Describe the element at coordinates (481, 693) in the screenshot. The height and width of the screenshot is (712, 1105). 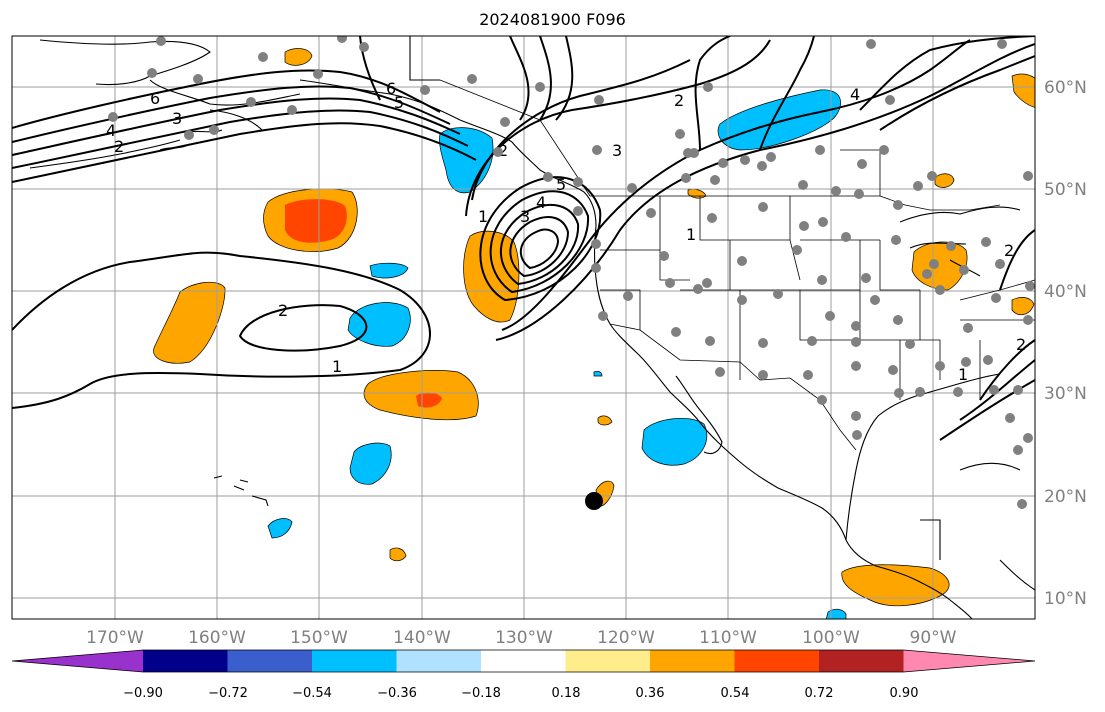
I see `colorbar-tick-label: −0.18` at that location.